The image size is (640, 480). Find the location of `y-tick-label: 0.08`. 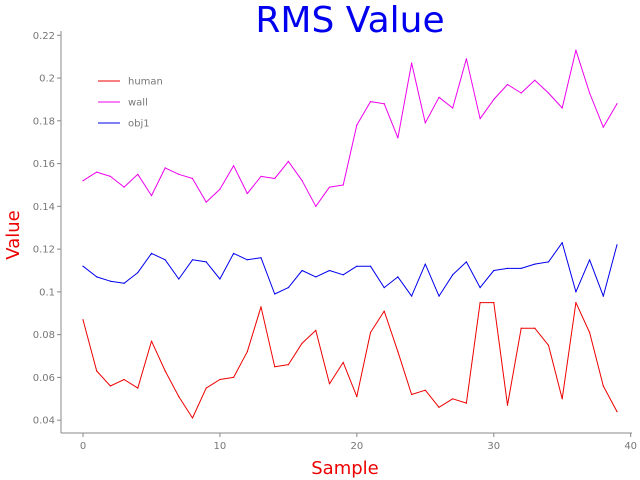

y-tick-label: 0.08 is located at coordinates (44, 335).